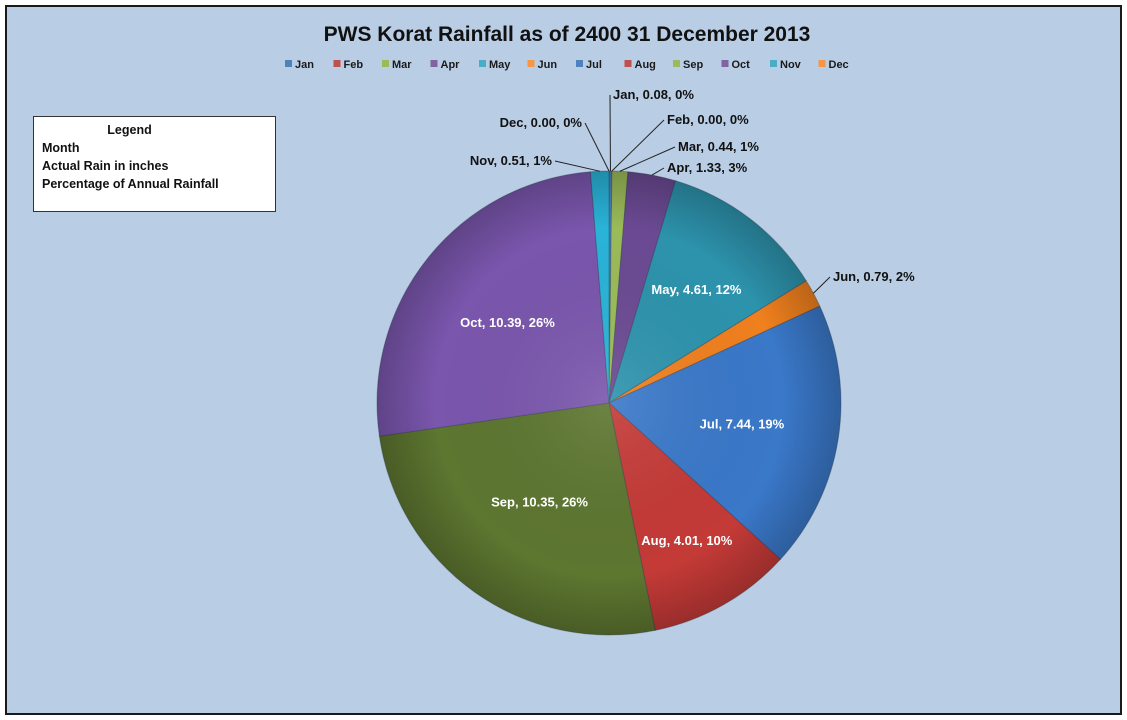 This screenshot has height=720, width=1127. Describe the element at coordinates (354, 65) in the screenshot. I see `legend-label-feb: Feb` at that location.